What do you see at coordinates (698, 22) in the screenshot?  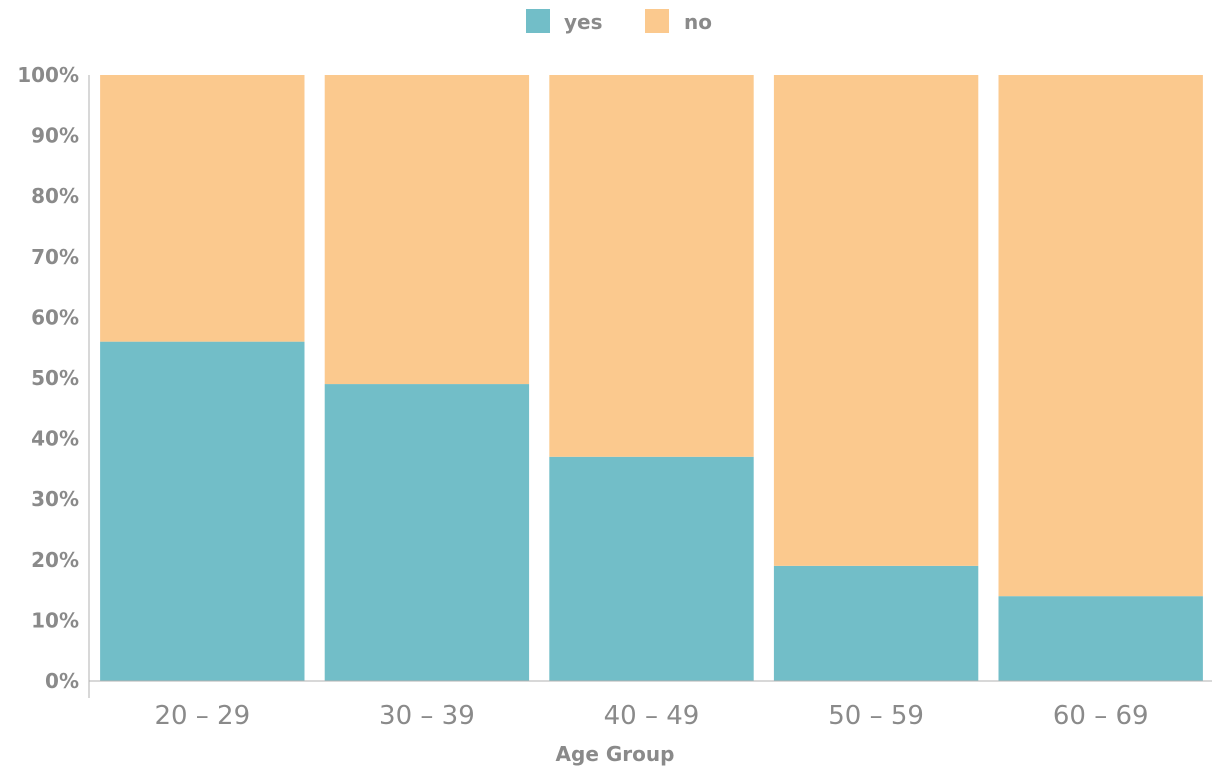 I see `legend-label-no: no` at bounding box center [698, 22].